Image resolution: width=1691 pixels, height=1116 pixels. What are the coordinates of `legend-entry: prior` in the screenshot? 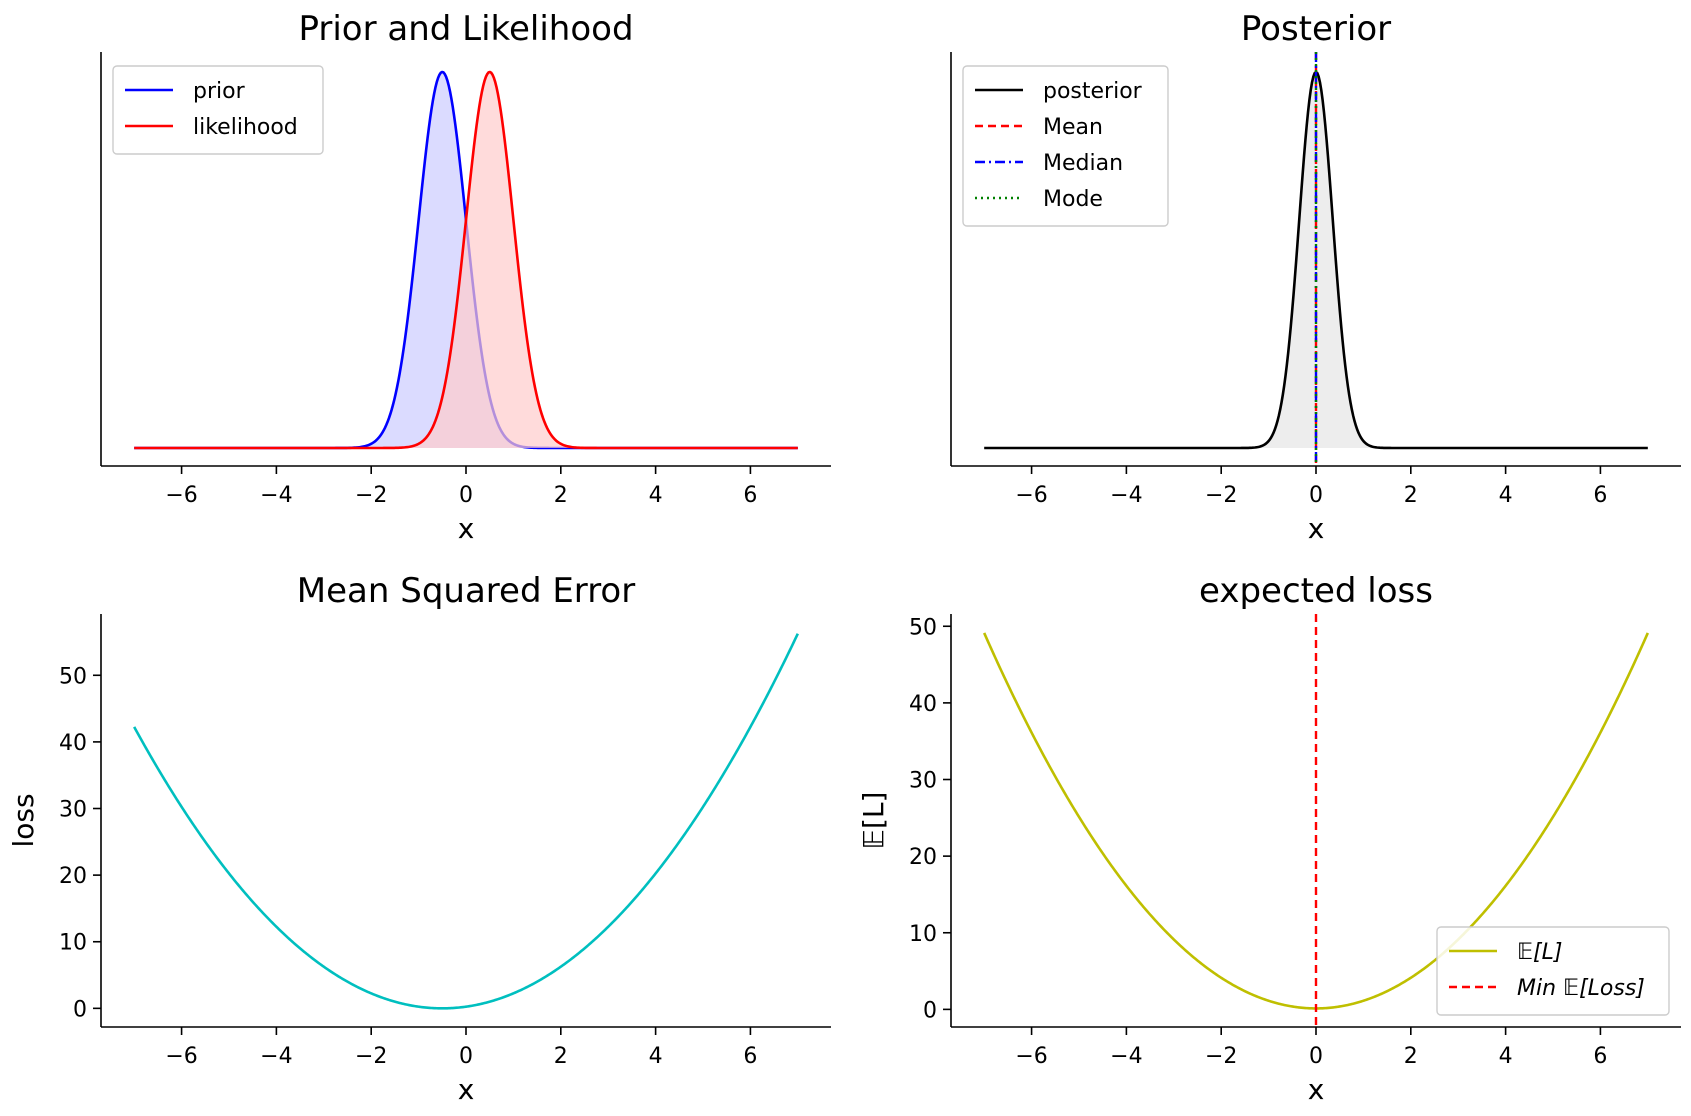 It's located at (219, 91).